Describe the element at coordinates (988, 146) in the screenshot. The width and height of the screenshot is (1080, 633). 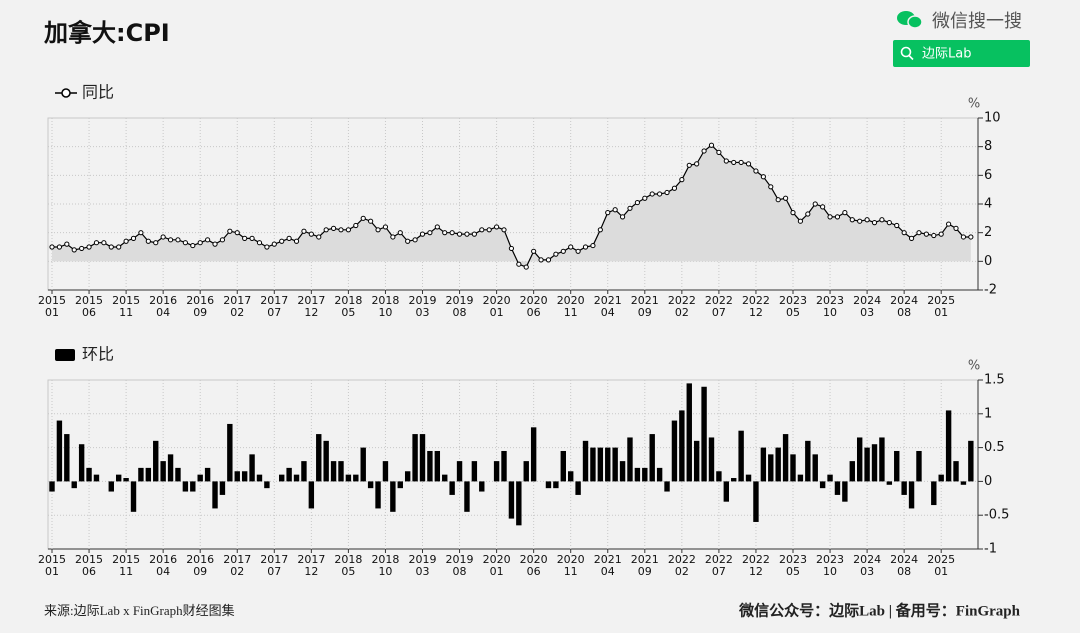
I see `y-tick-label: 8` at that location.